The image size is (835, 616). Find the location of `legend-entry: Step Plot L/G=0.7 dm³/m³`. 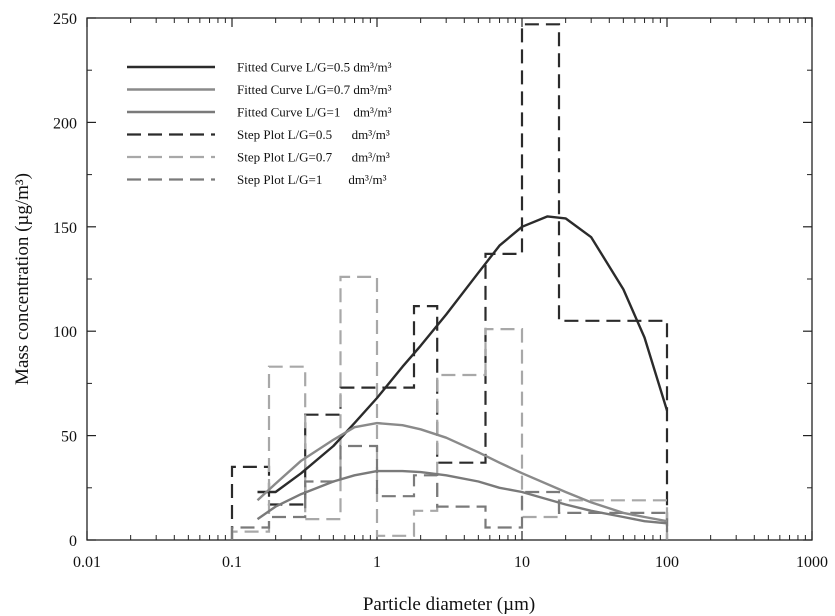

legend-entry: Step Plot L/G=0.7 dm³/m³ is located at coordinates (313, 157).